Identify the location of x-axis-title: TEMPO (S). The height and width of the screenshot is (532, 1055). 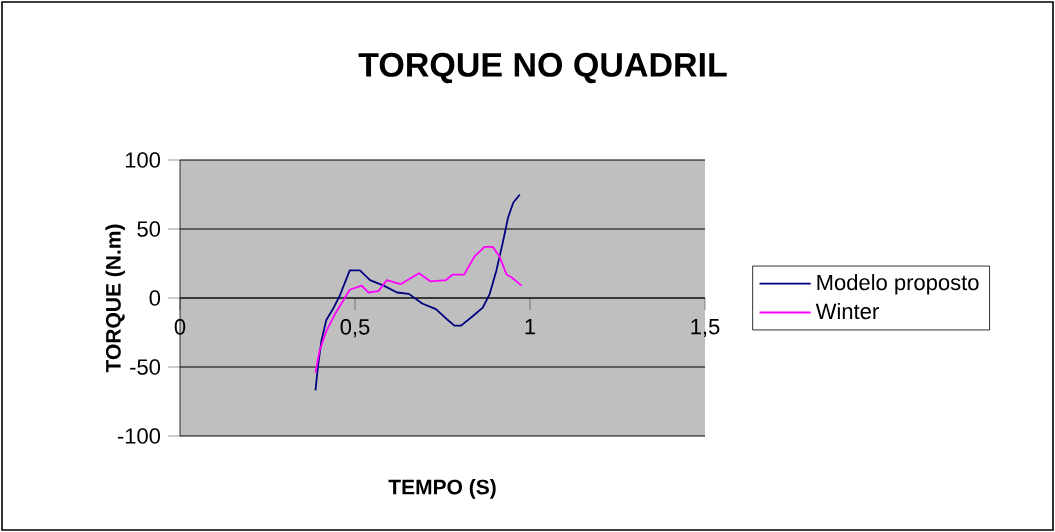
(442, 489).